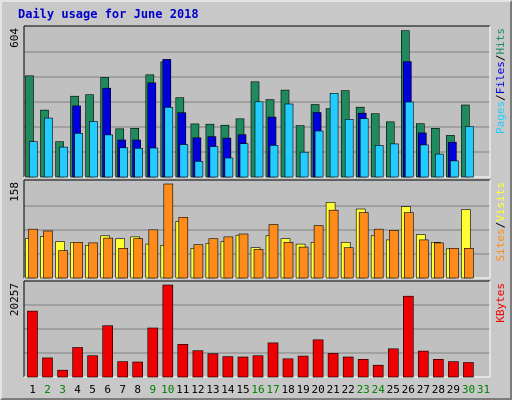  Describe the element at coordinates (333, 389) in the screenshot. I see `x-tick-label-21: 21` at that location.